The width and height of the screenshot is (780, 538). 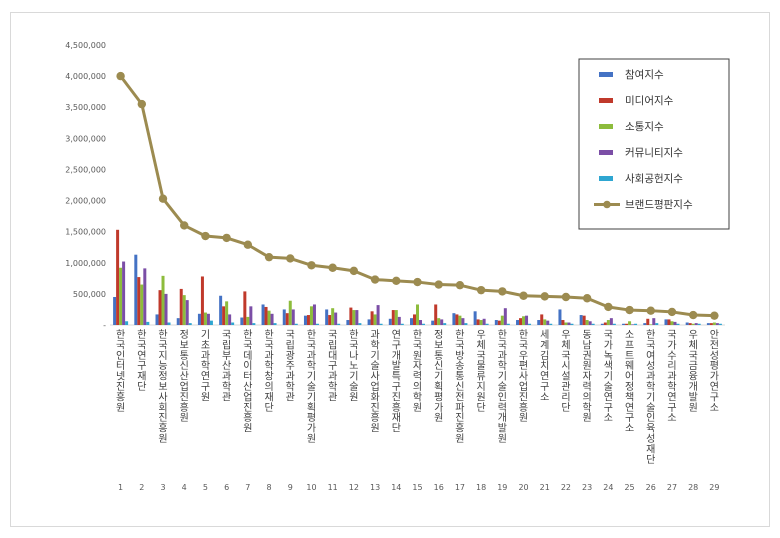 I want to click on x-rank-label: 28, so click(x=693, y=487).